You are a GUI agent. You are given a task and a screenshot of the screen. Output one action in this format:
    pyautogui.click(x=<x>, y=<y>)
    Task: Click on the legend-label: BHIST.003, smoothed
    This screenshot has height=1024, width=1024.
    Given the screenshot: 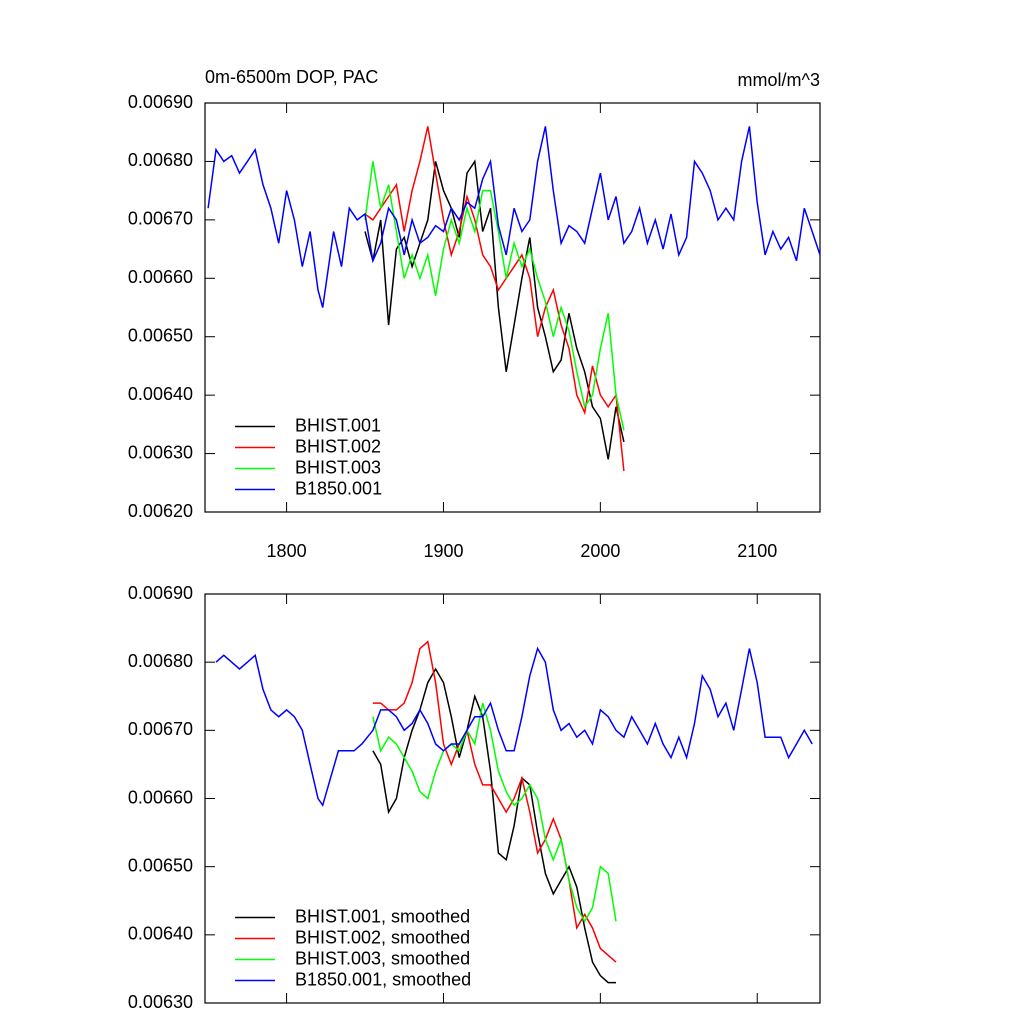 What is the action you would take?
    pyautogui.click(x=382, y=958)
    